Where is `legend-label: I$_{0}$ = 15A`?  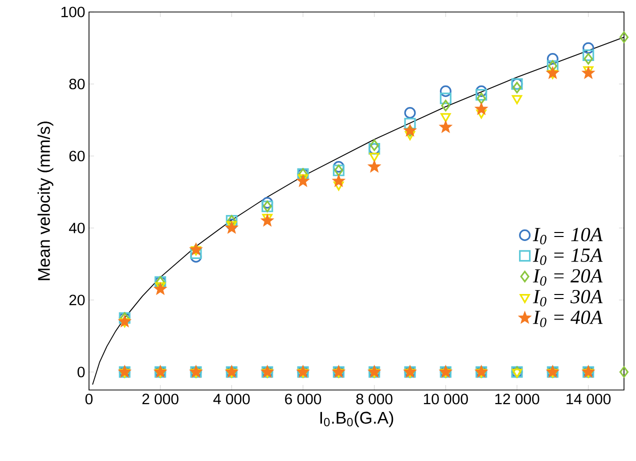 legend-label: I$_{0}$ = 15A is located at coordinates (567, 256).